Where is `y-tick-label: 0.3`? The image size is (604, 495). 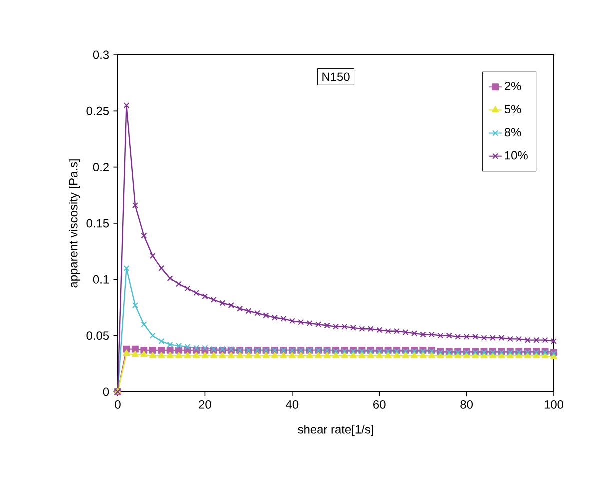 y-tick-label: 0.3 is located at coordinates (101, 55).